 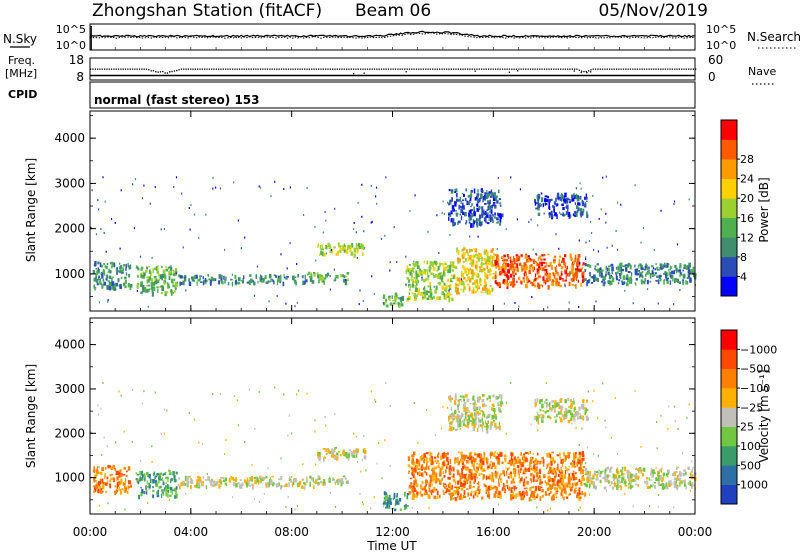 What do you see at coordinates (392, 532) in the screenshot?
I see `x-tick-label: 12:00` at bounding box center [392, 532].